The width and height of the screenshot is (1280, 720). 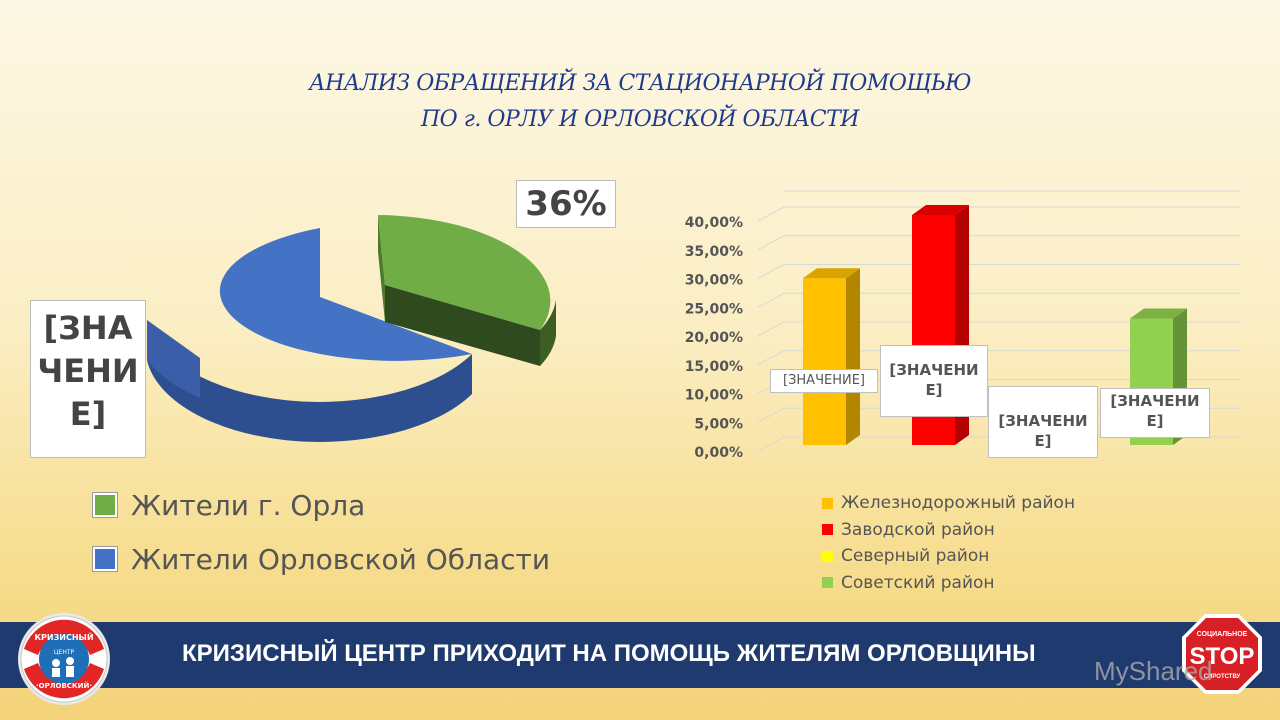 What do you see at coordinates (63, 636) in the screenshot?
I see `logo-top-text: КРИЗИСНЫЙ` at bounding box center [63, 636].